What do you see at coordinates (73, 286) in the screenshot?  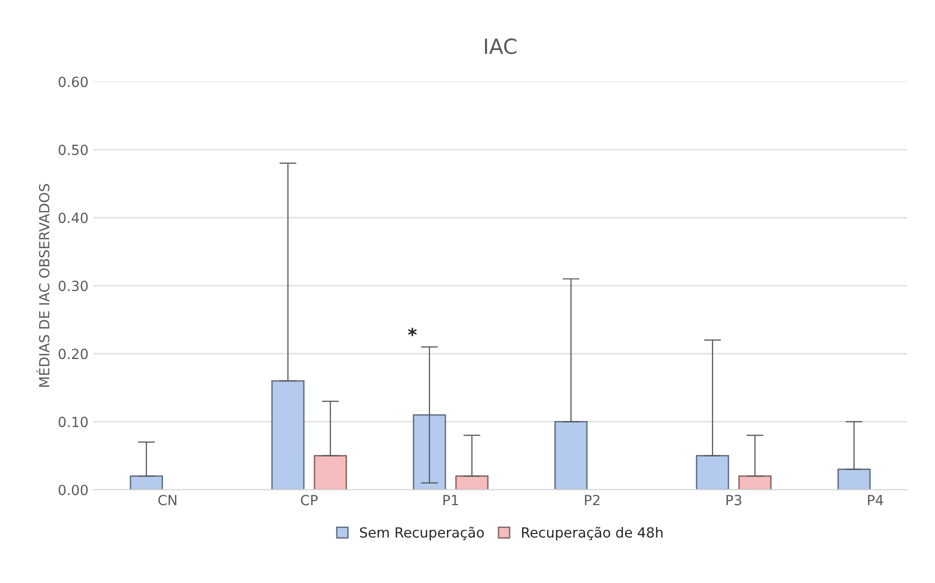 I see `y-tick-label: 0.30` at bounding box center [73, 286].